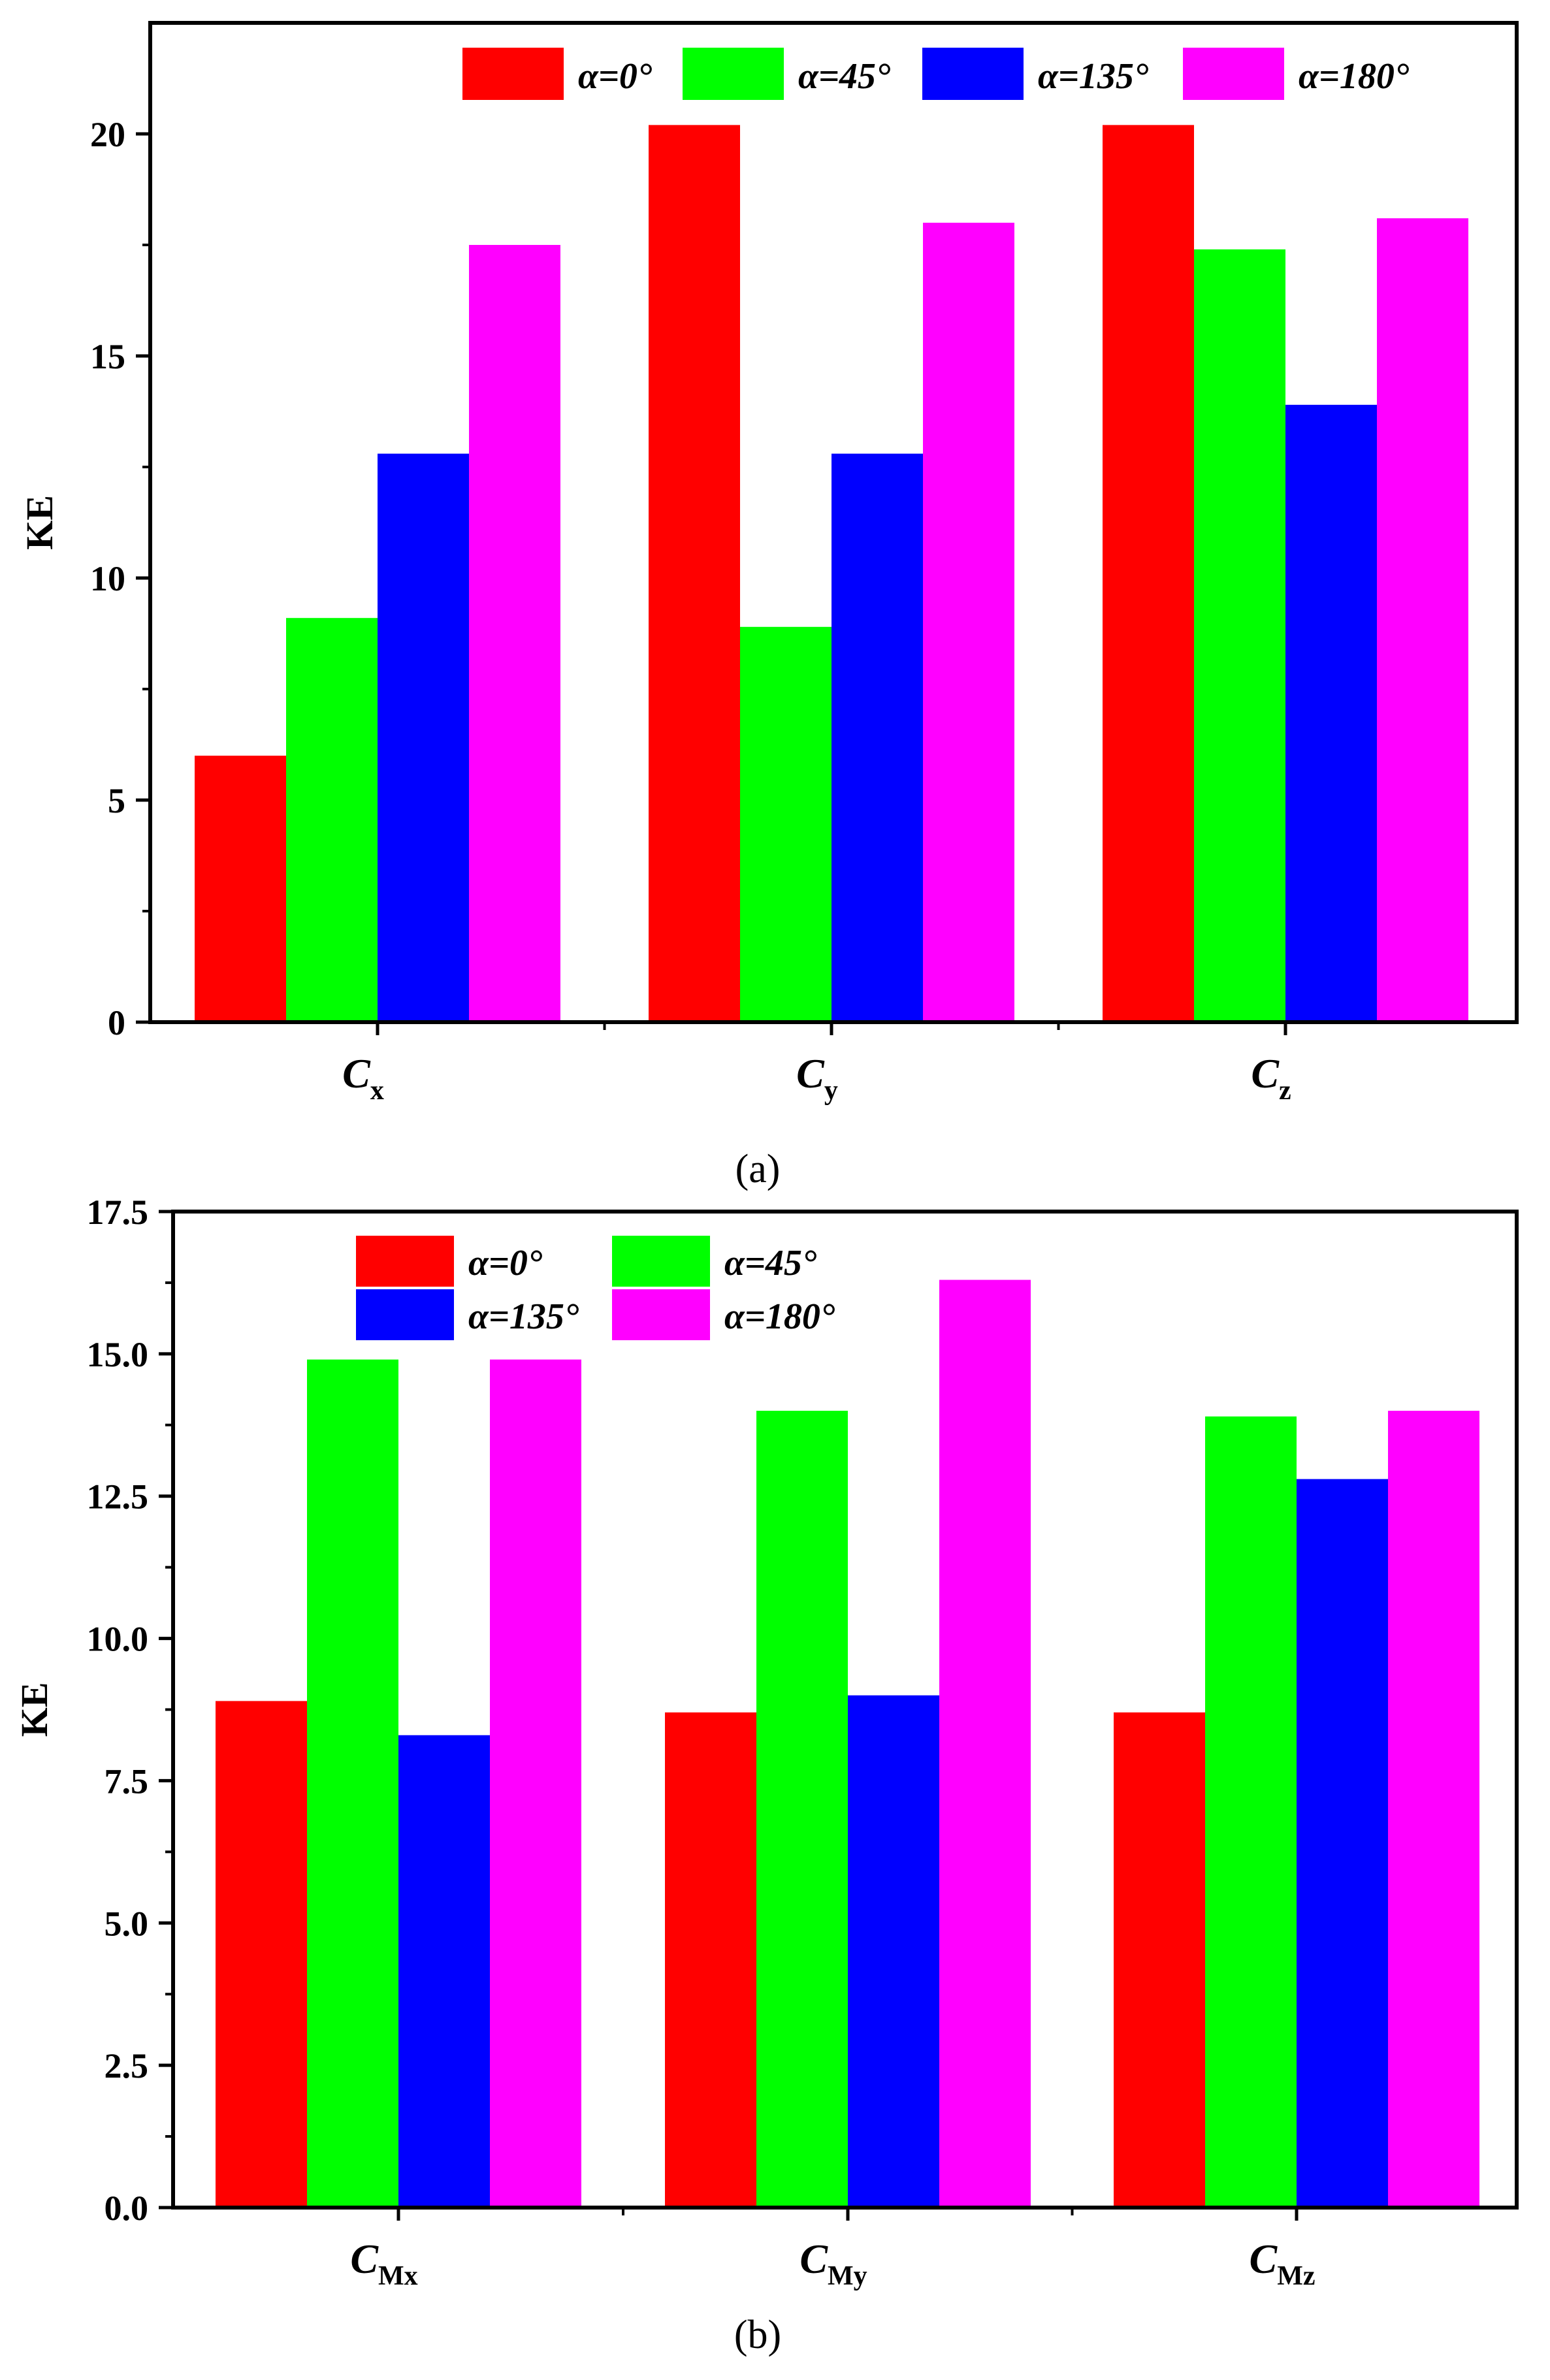 The height and width of the screenshot is (2380, 1550). Describe the element at coordinates (878, 737) in the screenshot. I see `bar-a-cy-series2` at that location.